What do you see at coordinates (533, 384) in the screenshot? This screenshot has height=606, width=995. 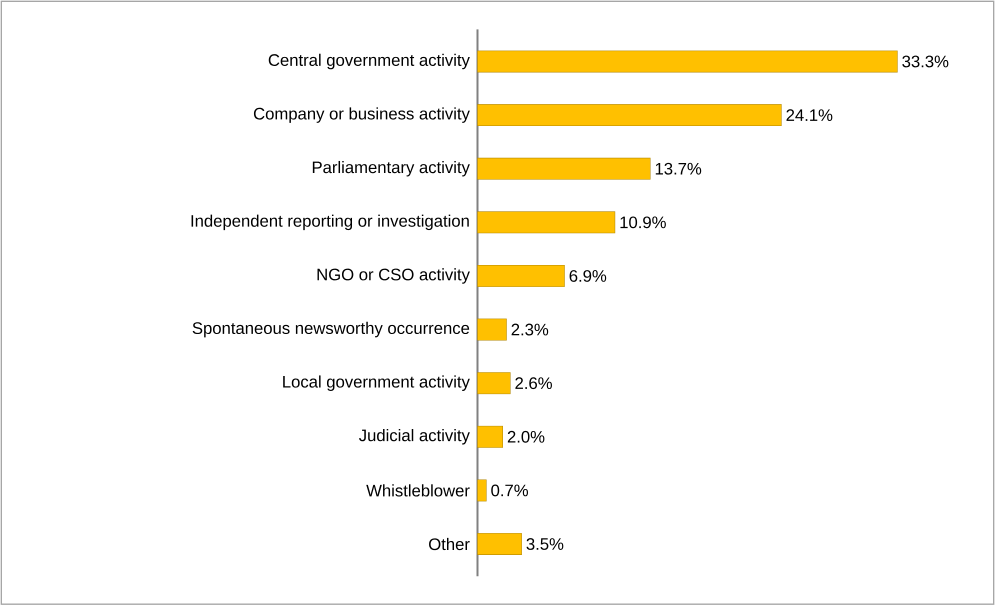 I see `data-label: 2.6%` at bounding box center [533, 384].